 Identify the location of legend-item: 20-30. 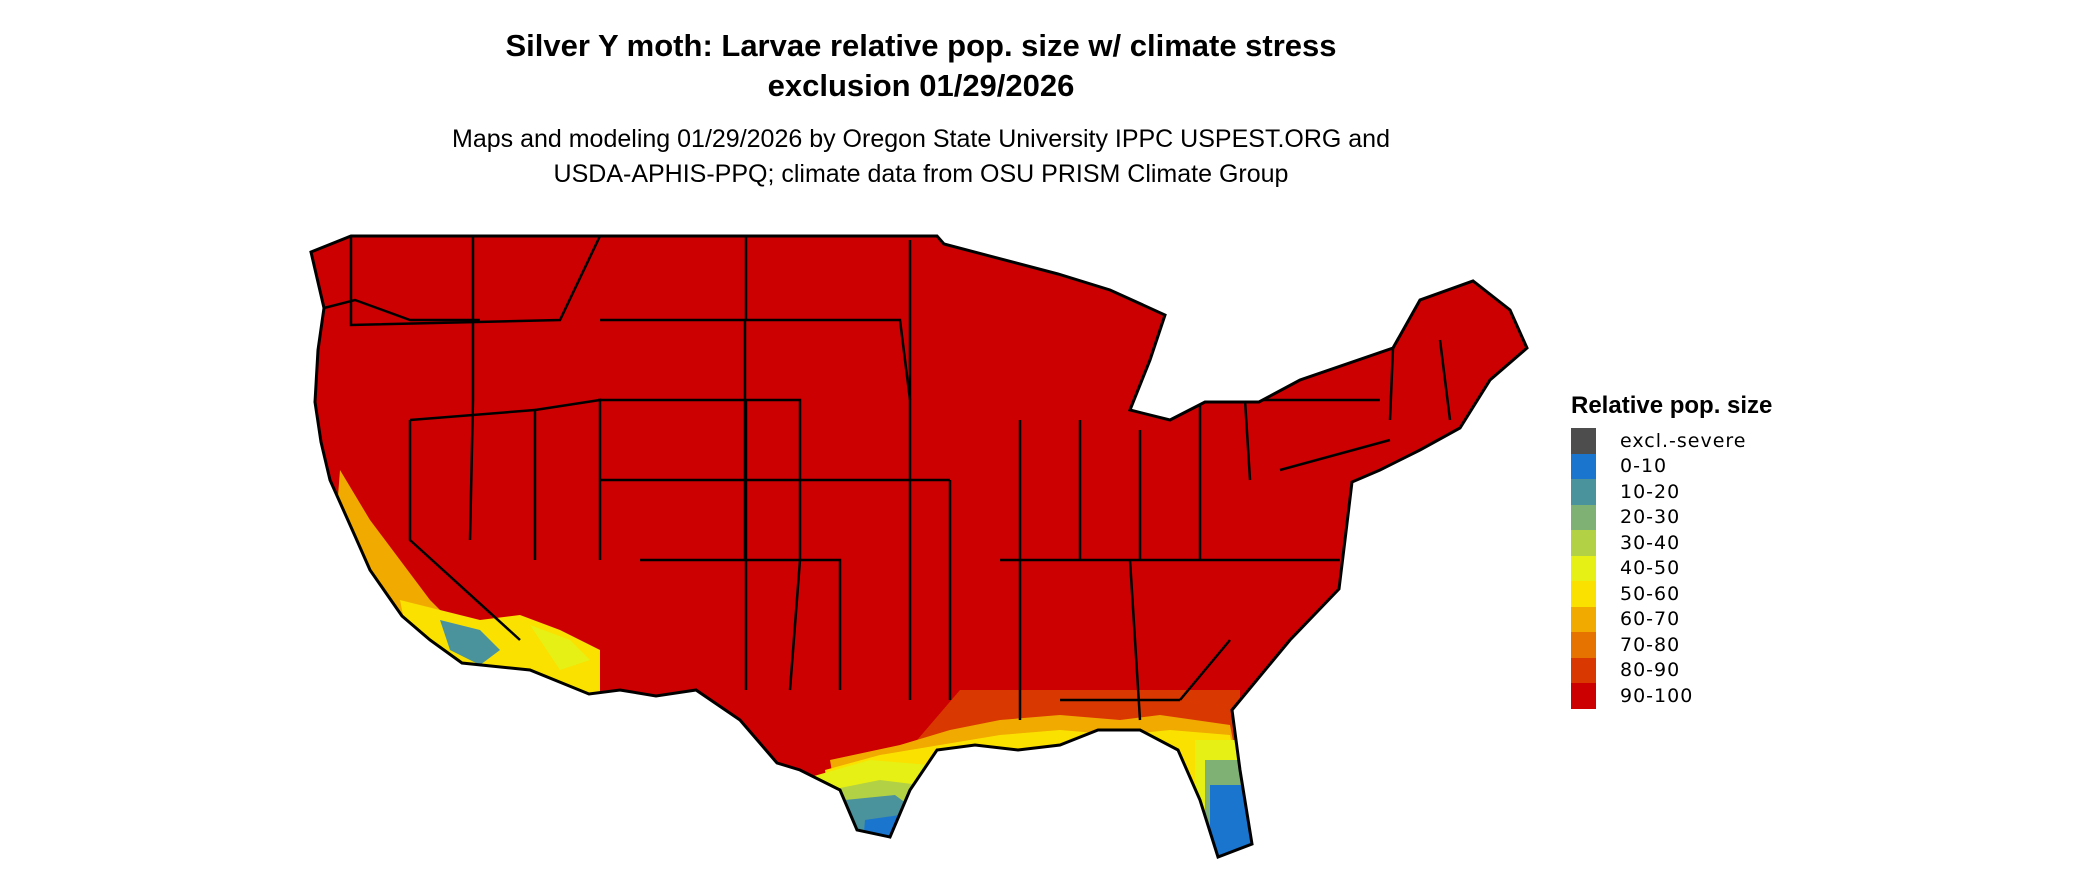
(1671, 517).